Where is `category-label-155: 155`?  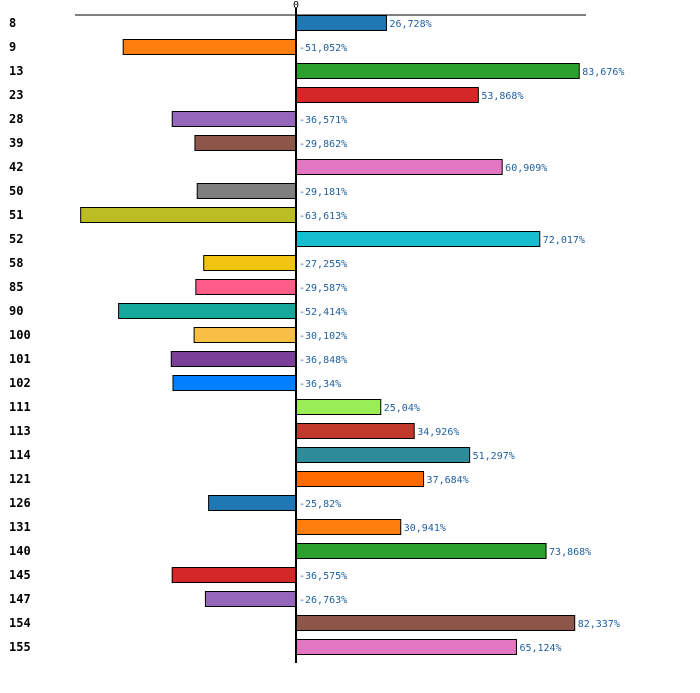 category-label-155: 155 is located at coordinates (20, 647).